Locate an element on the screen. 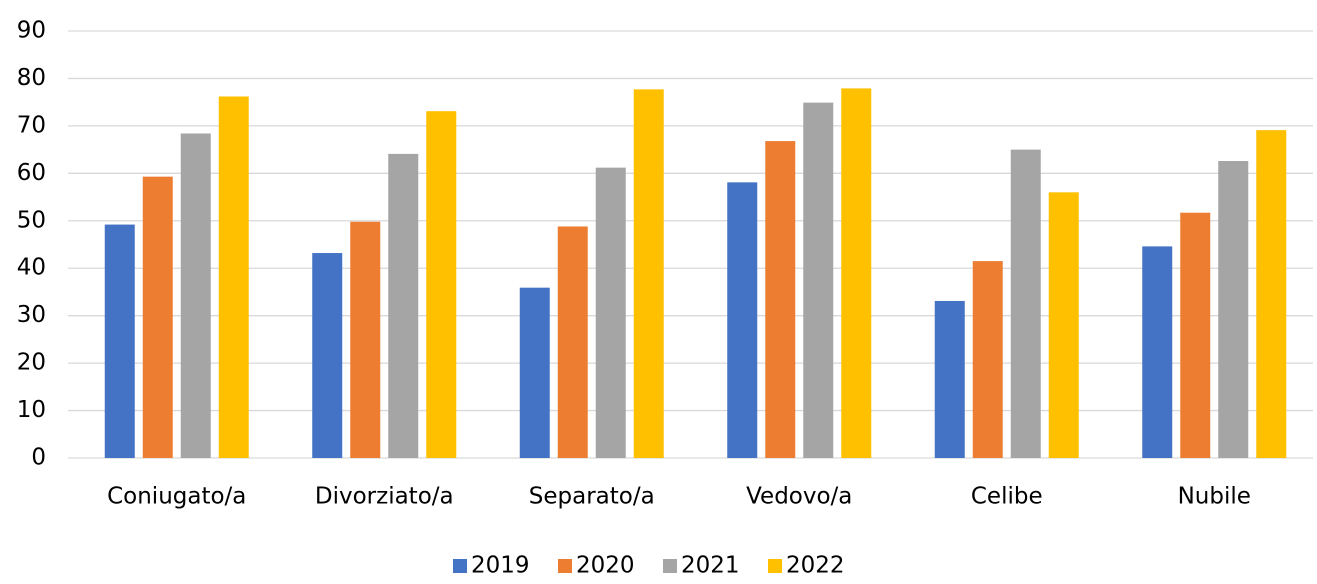  y-tick-label: 20 is located at coordinates (31, 363).